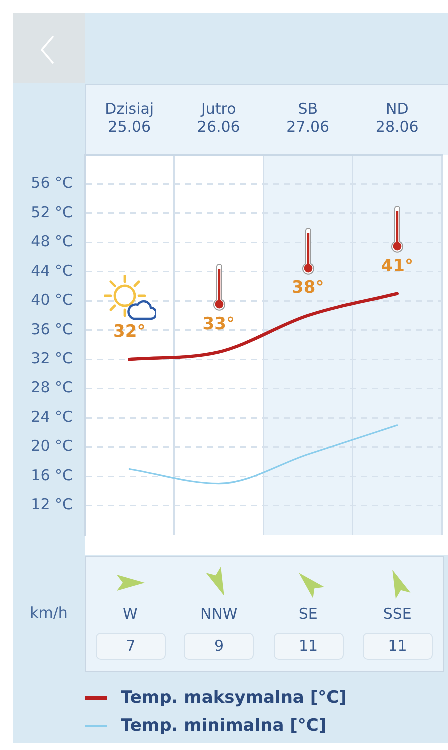  What do you see at coordinates (308, 118) in the screenshot?
I see `x-tick-label: SB 27.06` at bounding box center [308, 118].